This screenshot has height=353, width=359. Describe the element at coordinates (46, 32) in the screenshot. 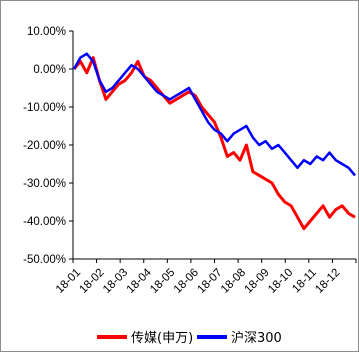

I see `y-tick-label: 10.00%` at that location.